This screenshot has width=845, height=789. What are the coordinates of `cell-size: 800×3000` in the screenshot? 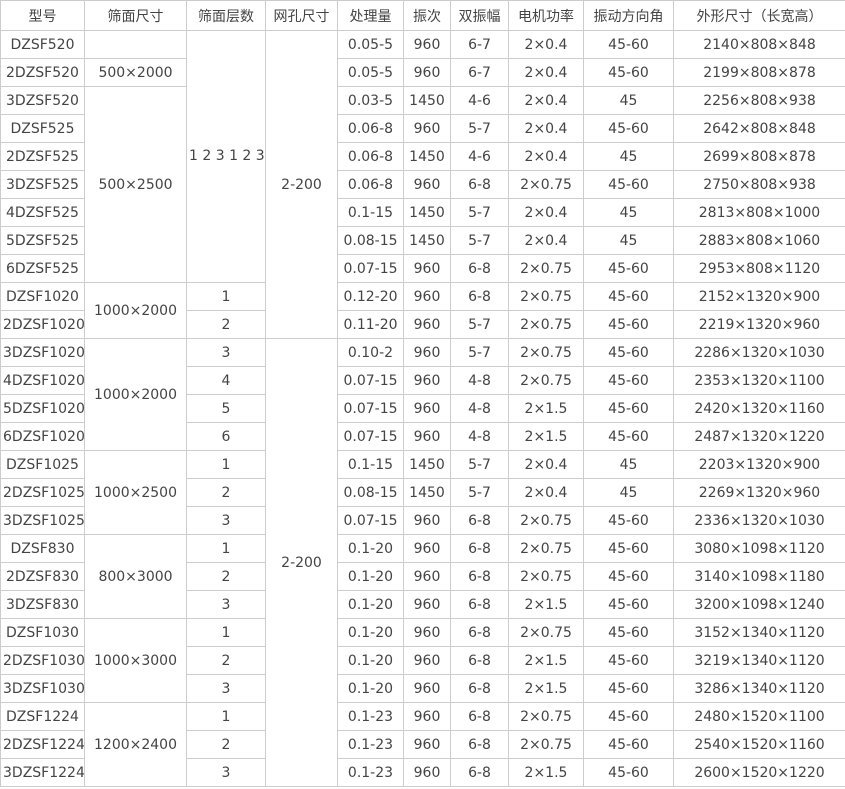 It's located at (135, 576).